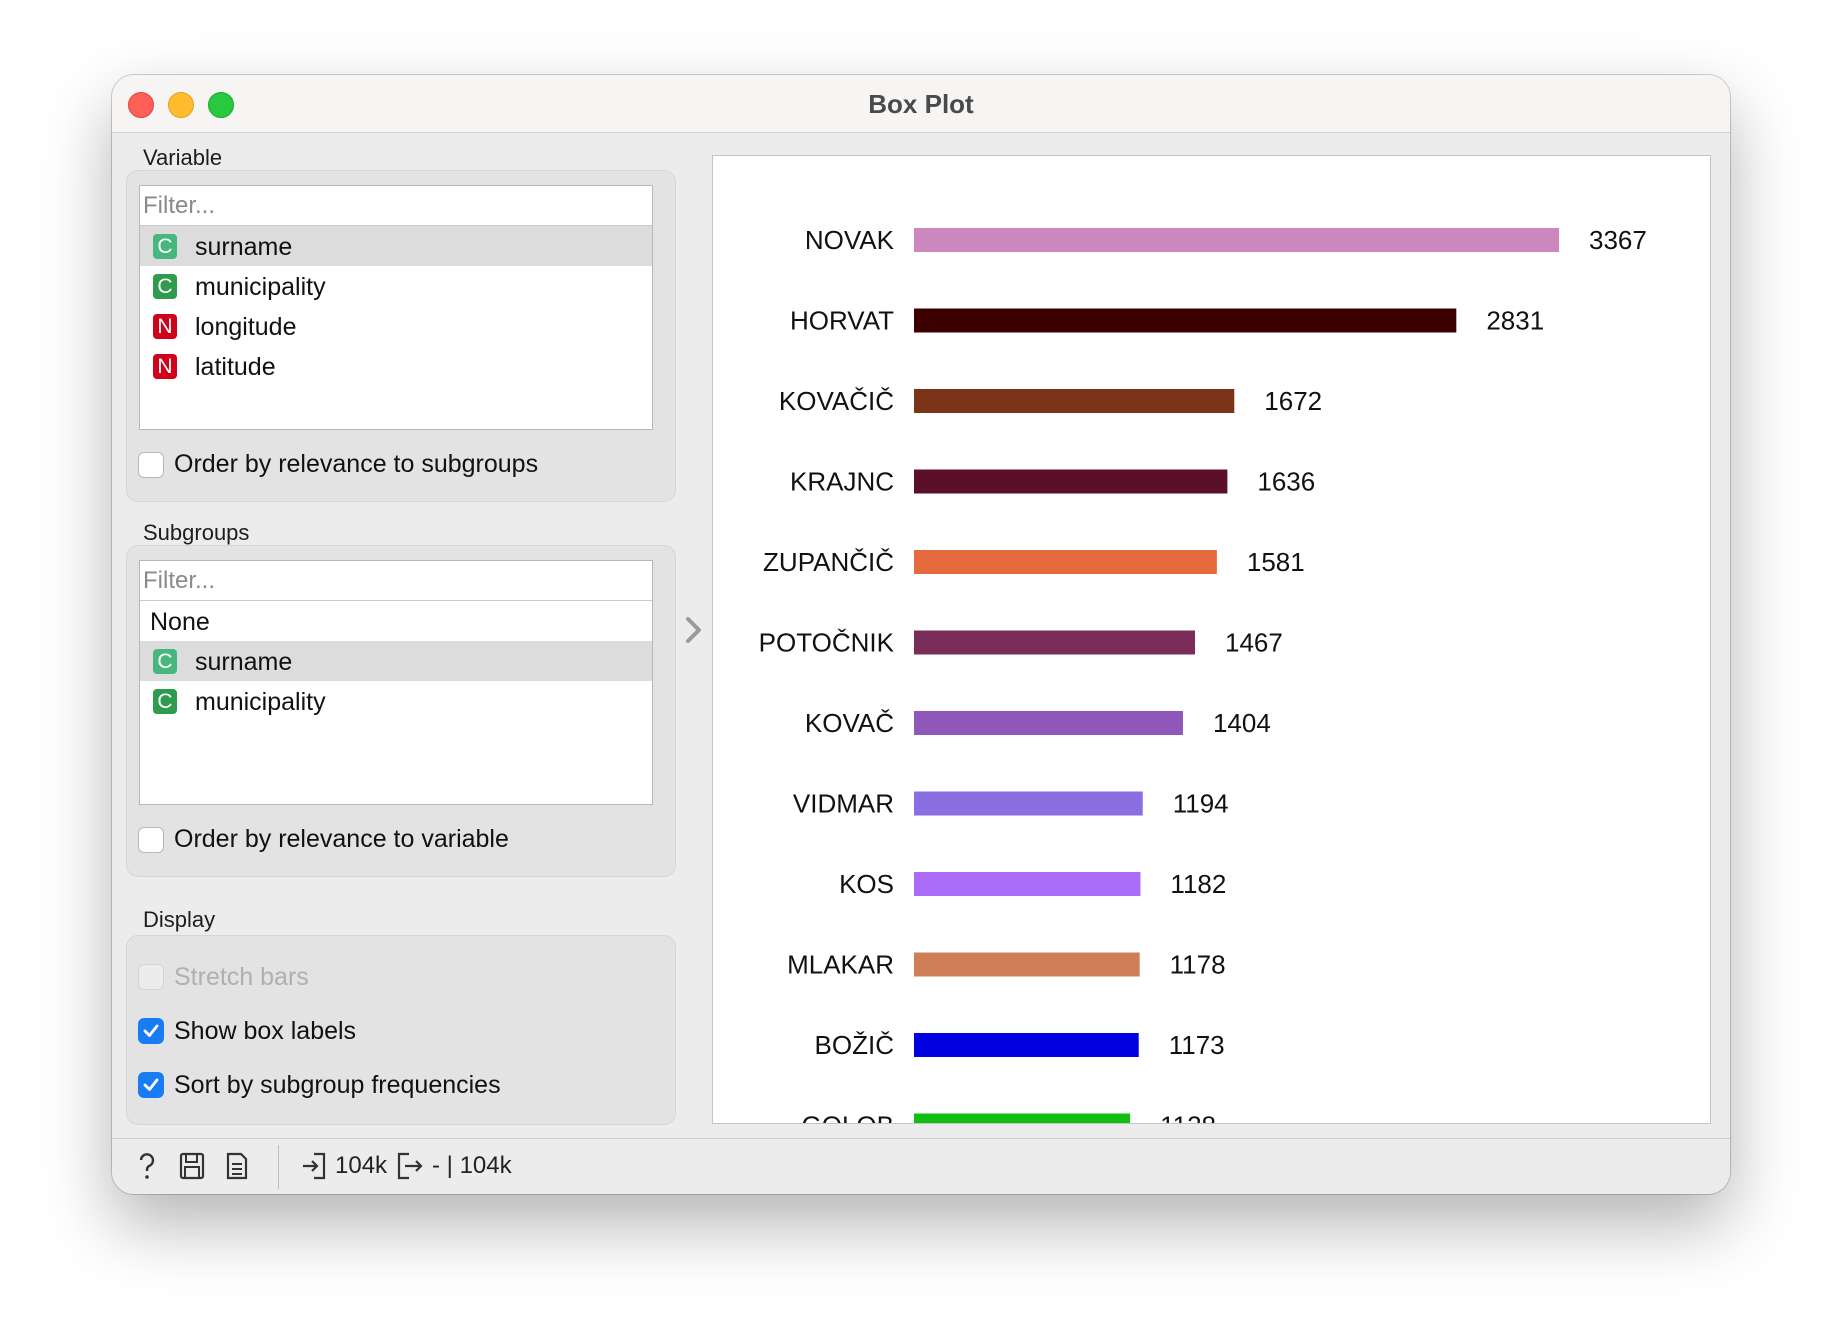  What do you see at coordinates (1028, 803) in the screenshot?
I see `bar-vidmar` at bounding box center [1028, 803].